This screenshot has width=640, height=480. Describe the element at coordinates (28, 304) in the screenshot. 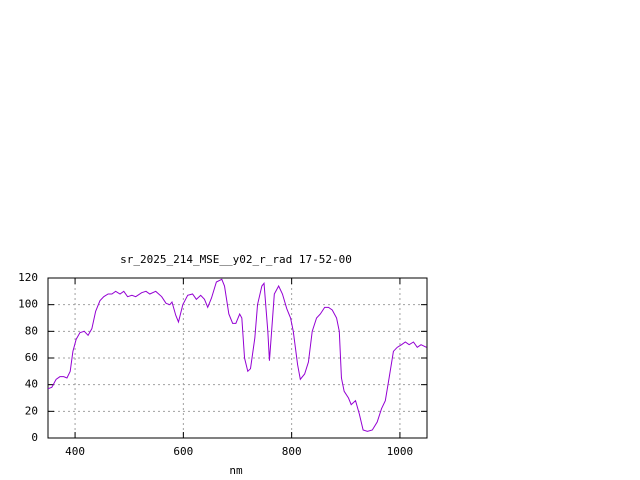

I see `y-tick-label: 100` at that location.